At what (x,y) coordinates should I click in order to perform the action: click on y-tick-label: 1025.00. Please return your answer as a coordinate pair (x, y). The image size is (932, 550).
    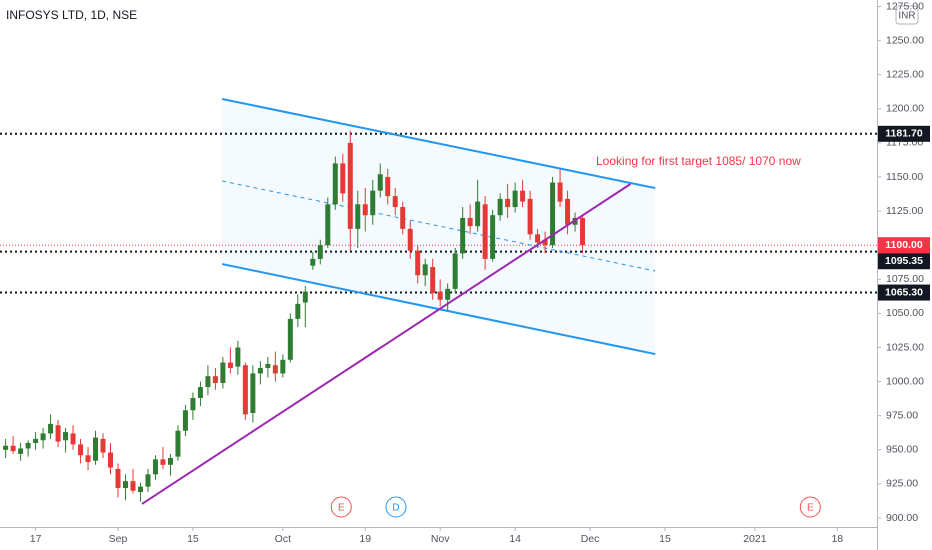
    Looking at the image, I should click on (905, 347).